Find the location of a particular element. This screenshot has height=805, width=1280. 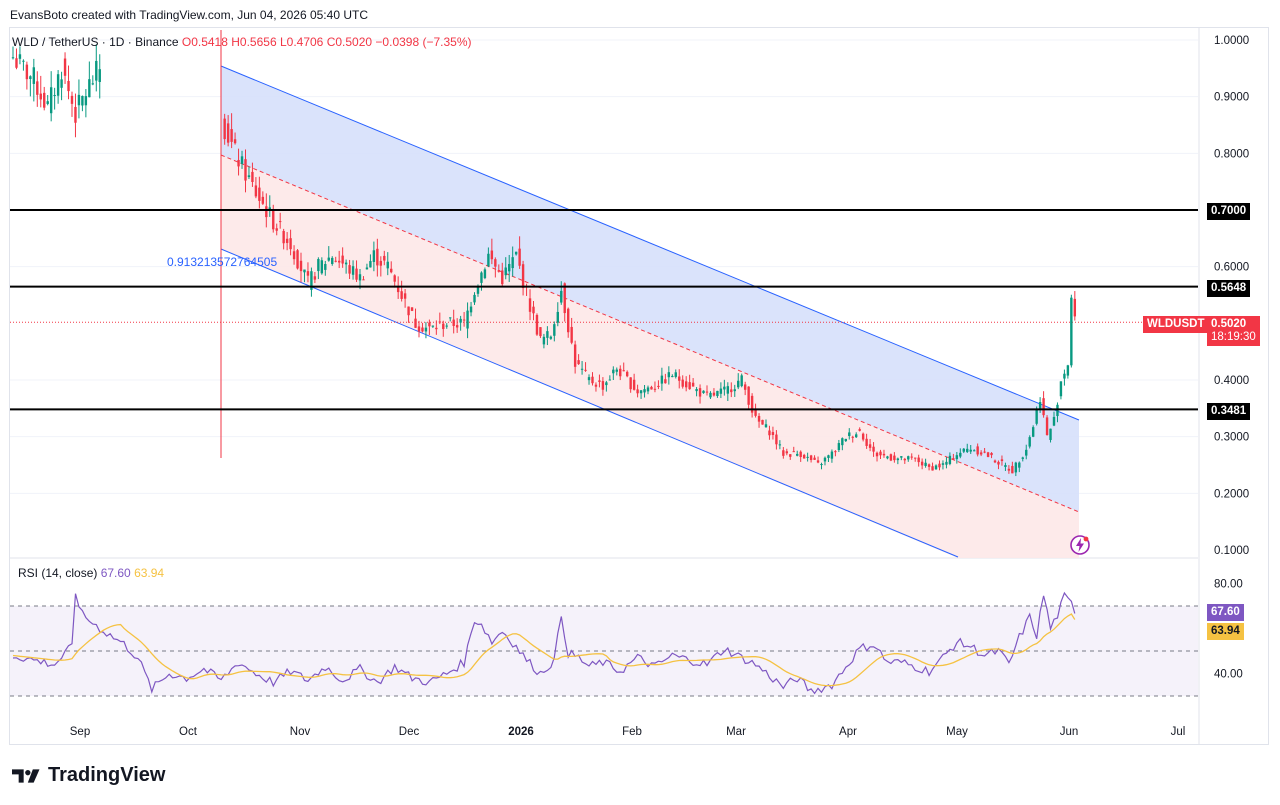

time-tick-label: May is located at coordinates (957, 732).